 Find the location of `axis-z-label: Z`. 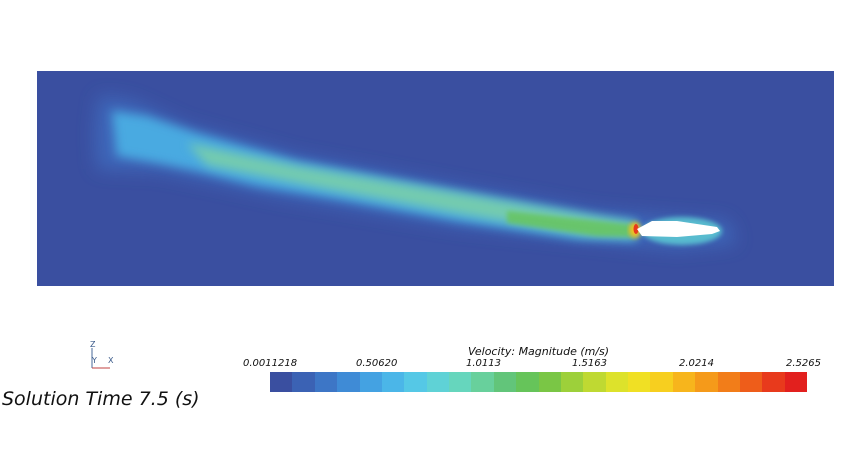

axis-z-label: Z is located at coordinates (93, 344).